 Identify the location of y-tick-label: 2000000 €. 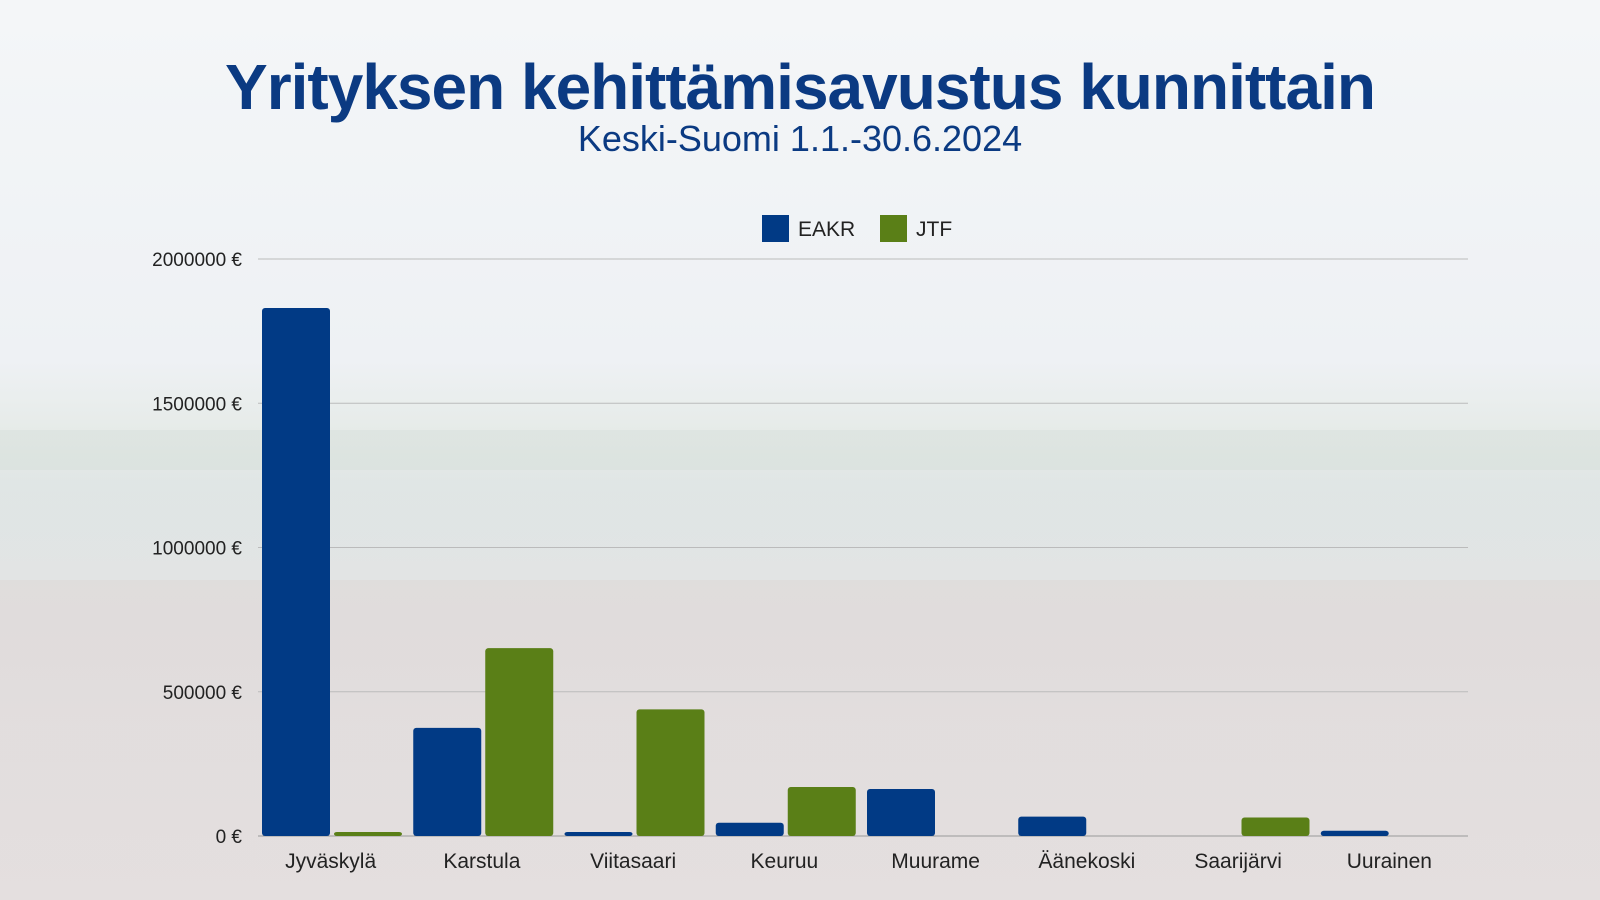
(197, 260).